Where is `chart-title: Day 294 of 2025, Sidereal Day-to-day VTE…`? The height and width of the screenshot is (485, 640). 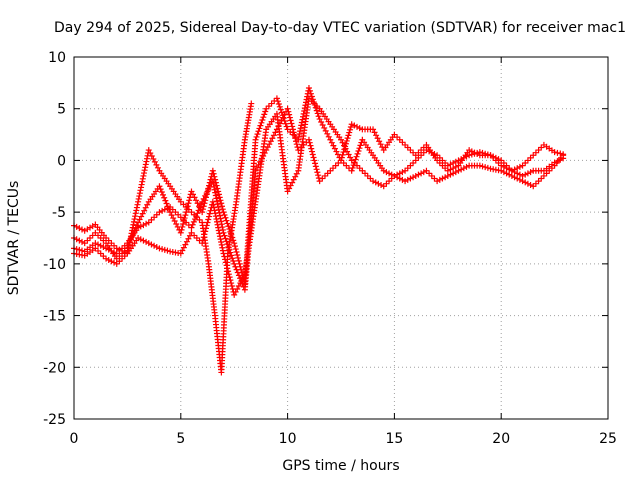
chart-title: Day 294 of 2025, Sidereal Day-to-day VTE… is located at coordinates (340, 28).